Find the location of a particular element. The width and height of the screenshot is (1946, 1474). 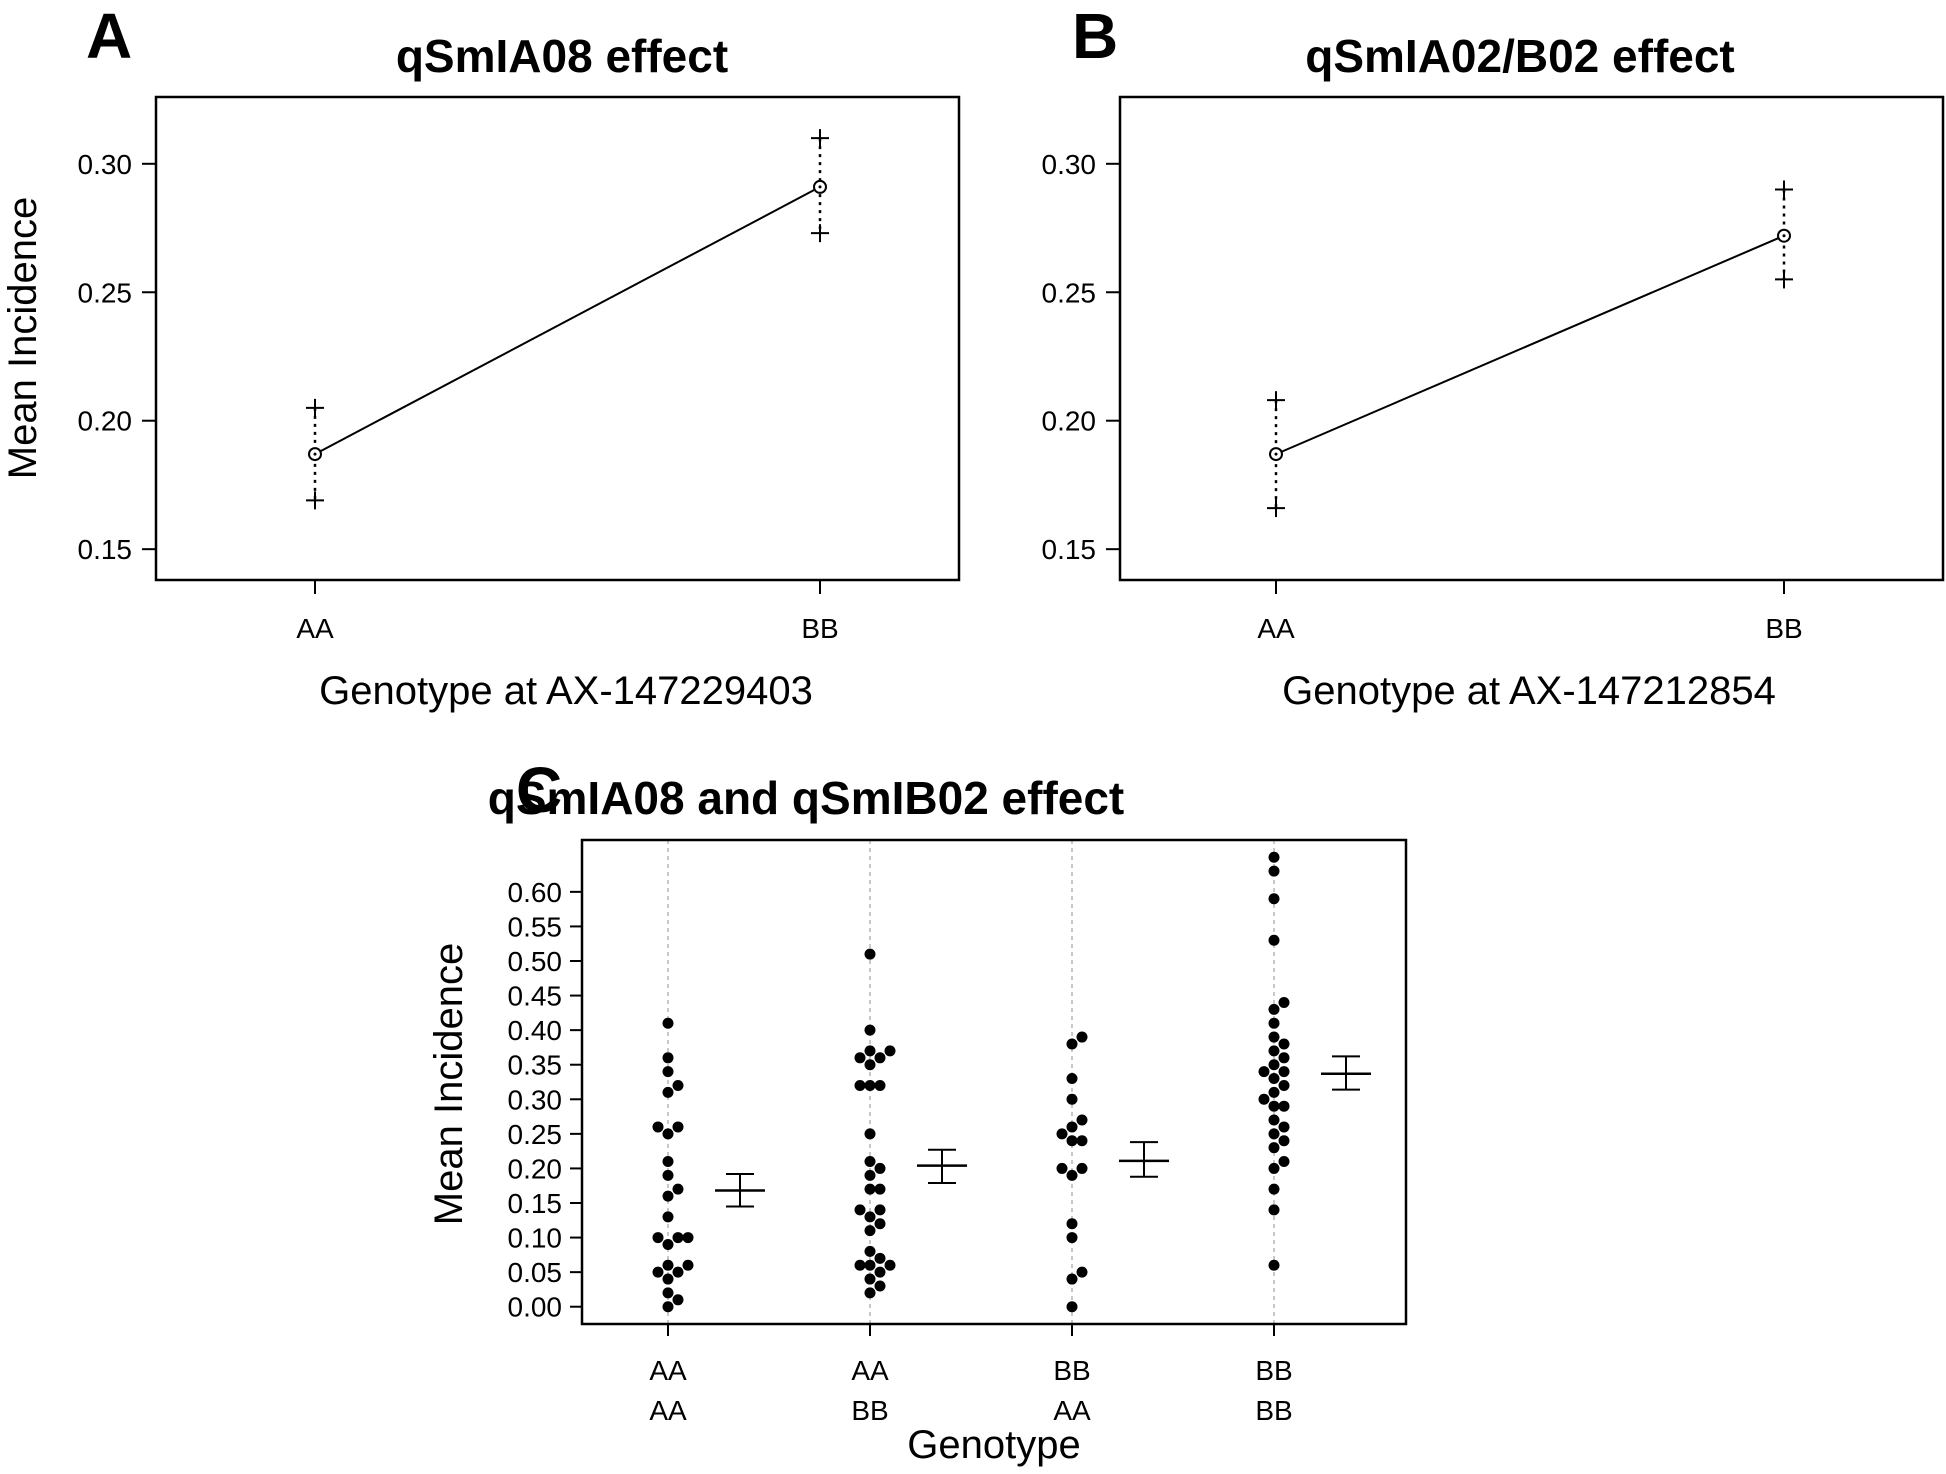

panel-b-x-axis-label: Genotype at AX-147212854 is located at coordinates (1529, 691).